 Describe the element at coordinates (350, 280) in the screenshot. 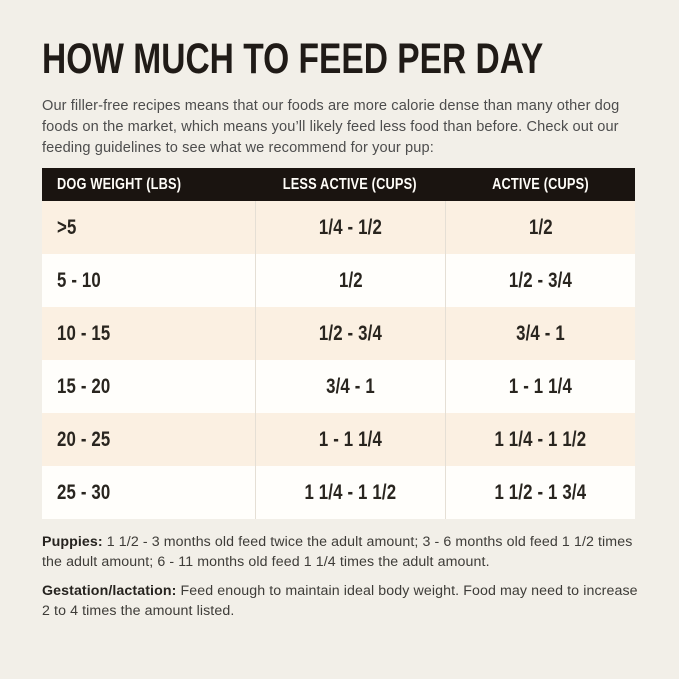

I see `cell-less-active: 1/2` at that location.